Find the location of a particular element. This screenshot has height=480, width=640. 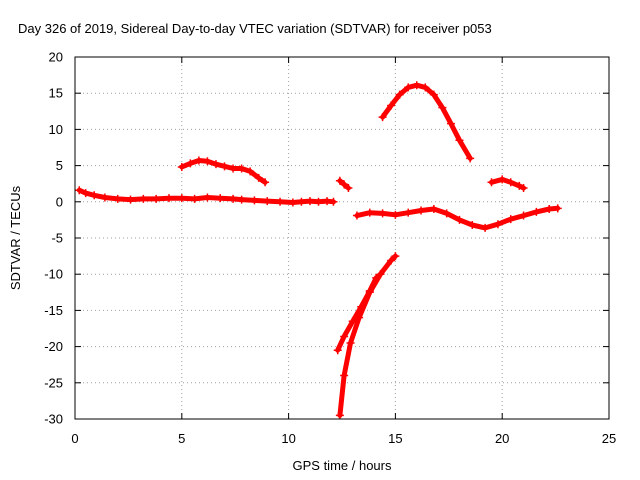

y-tick-label: -30 is located at coordinates (53, 419).